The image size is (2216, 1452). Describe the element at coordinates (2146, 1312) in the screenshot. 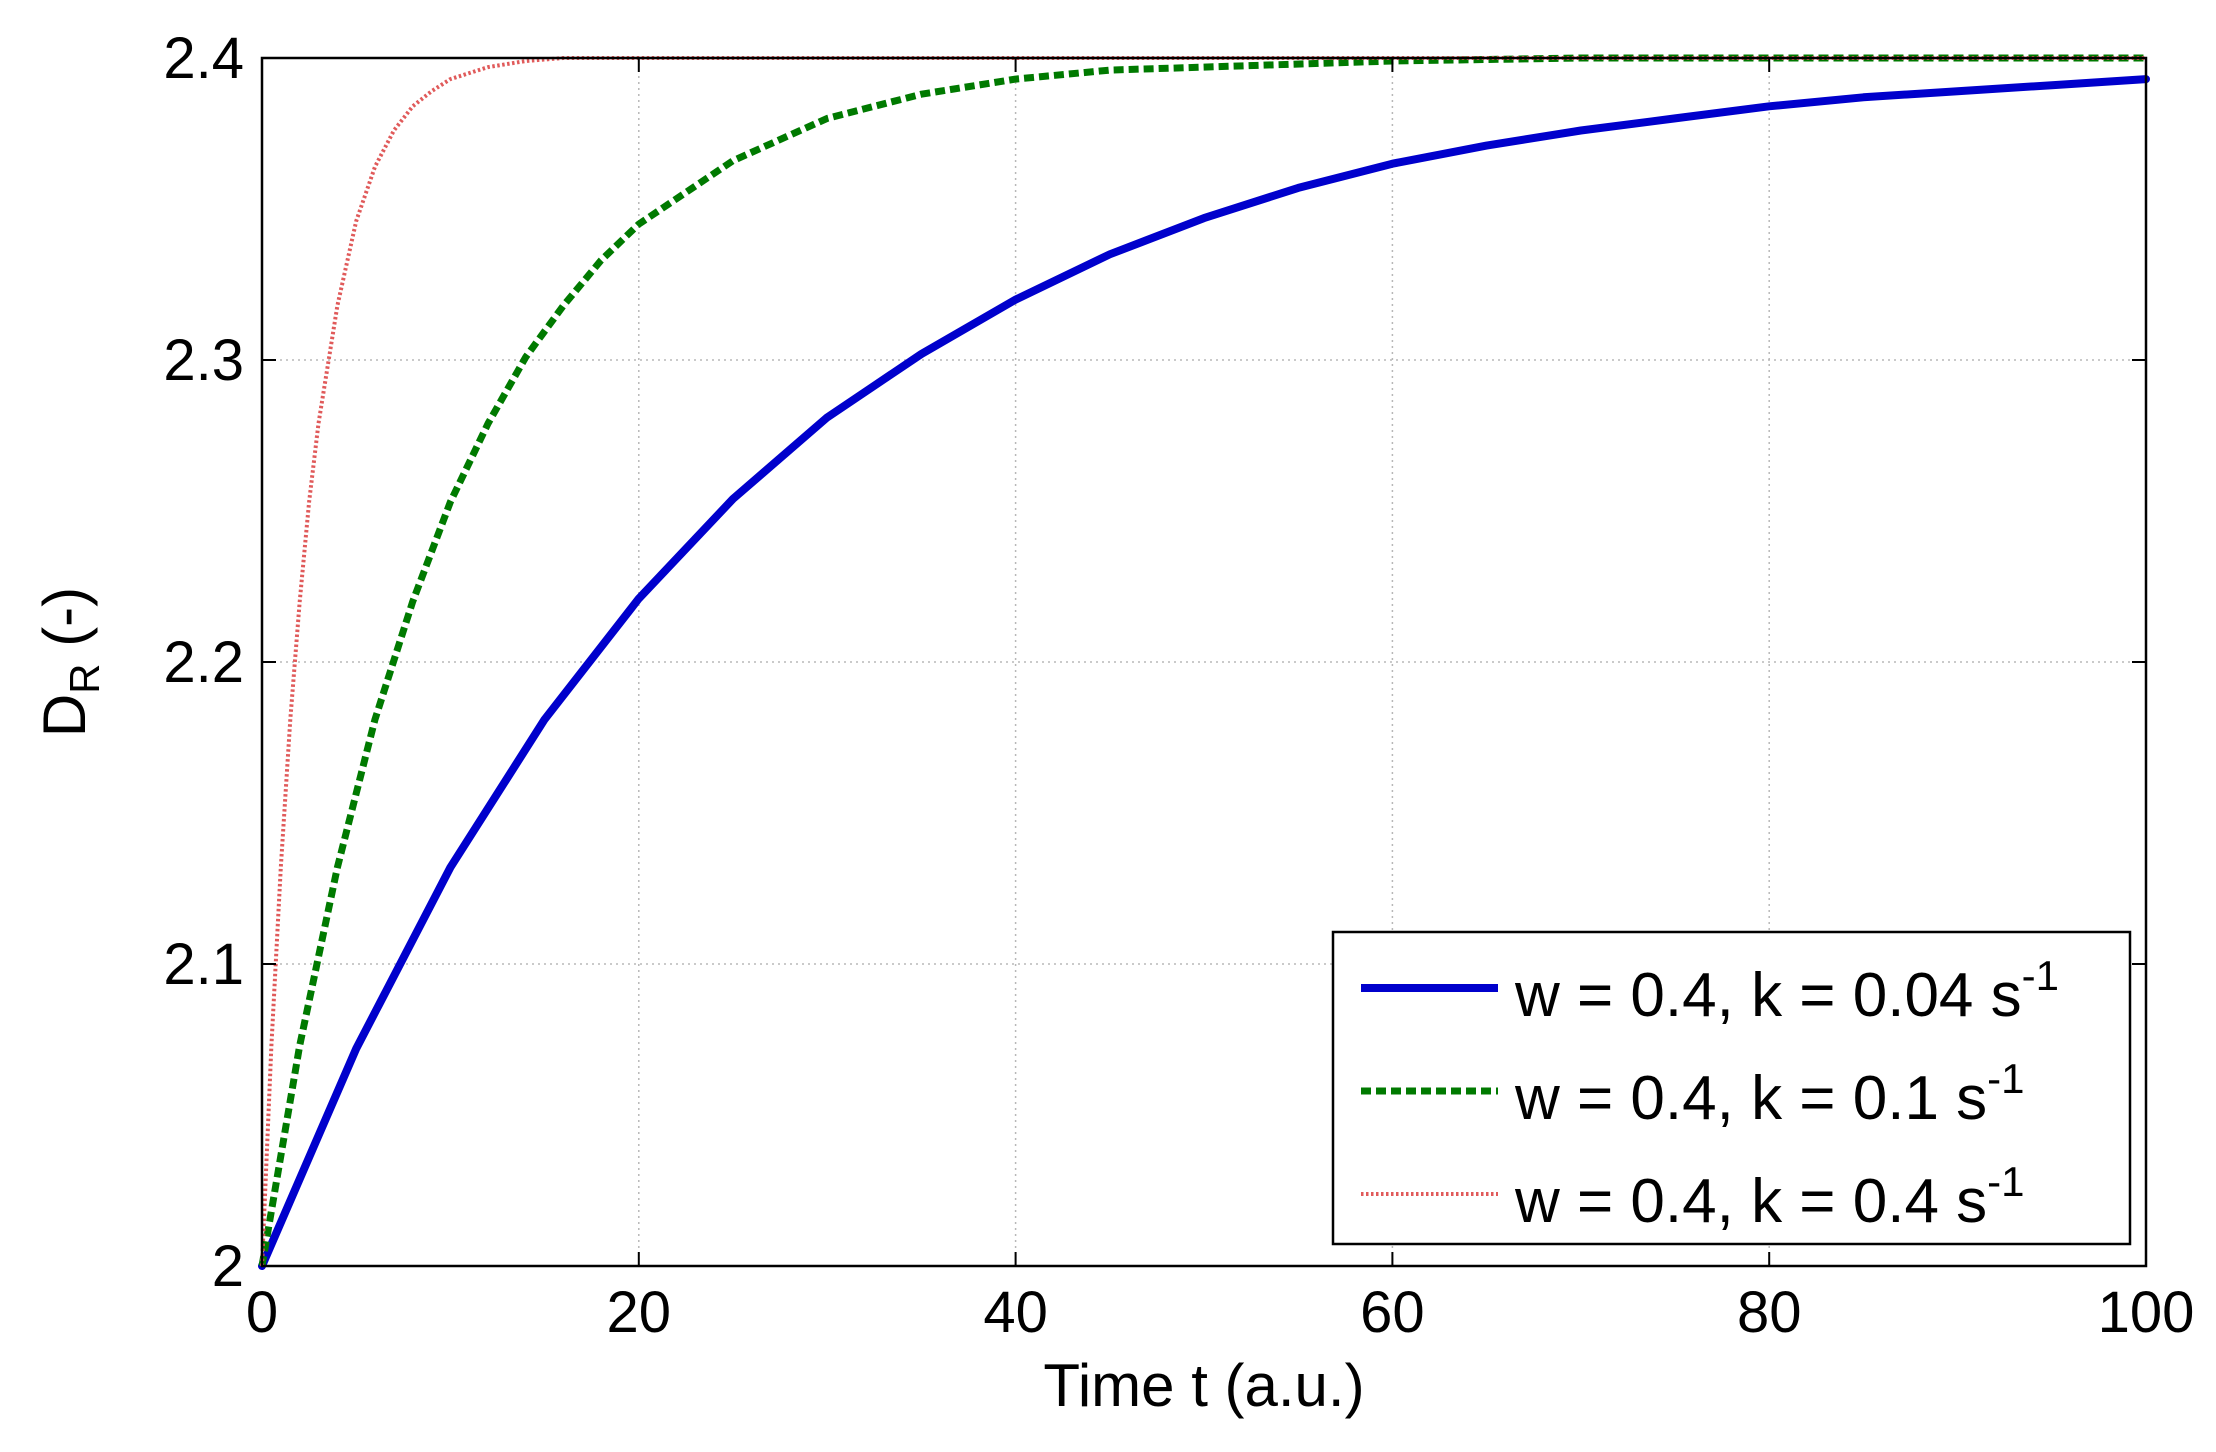

I see `x-tick-label: 100` at that location.